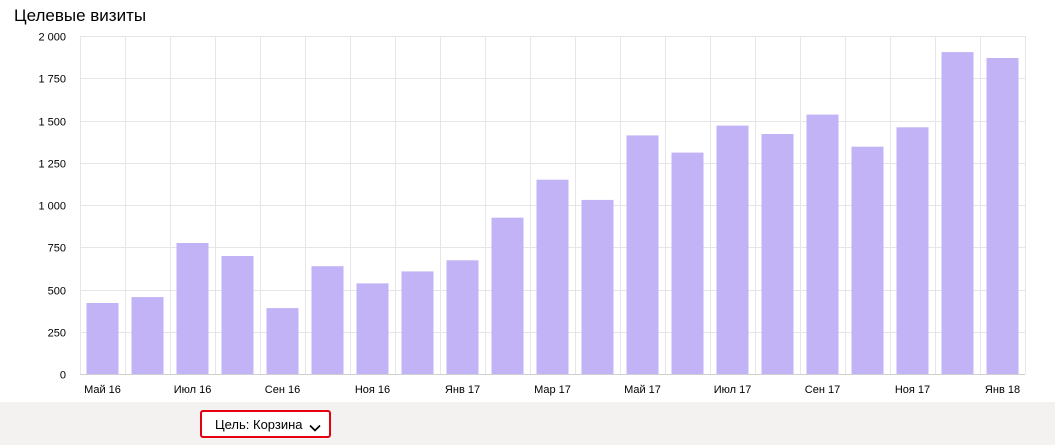  What do you see at coordinates (282, 390) in the screenshot?
I see `x-tick-label: Сен 16` at bounding box center [282, 390].